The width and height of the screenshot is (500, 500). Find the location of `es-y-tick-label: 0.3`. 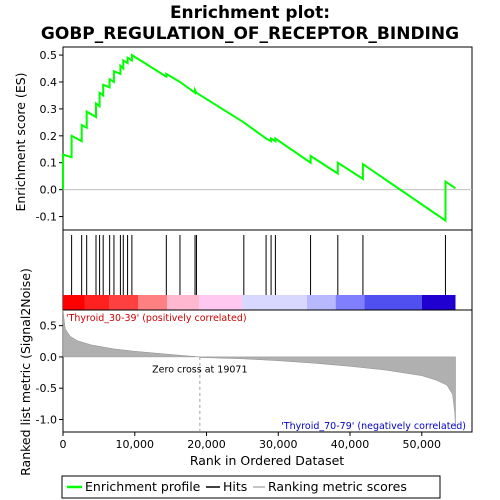

es-y-tick-label: 0.3 is located at coordinates (49, 109).